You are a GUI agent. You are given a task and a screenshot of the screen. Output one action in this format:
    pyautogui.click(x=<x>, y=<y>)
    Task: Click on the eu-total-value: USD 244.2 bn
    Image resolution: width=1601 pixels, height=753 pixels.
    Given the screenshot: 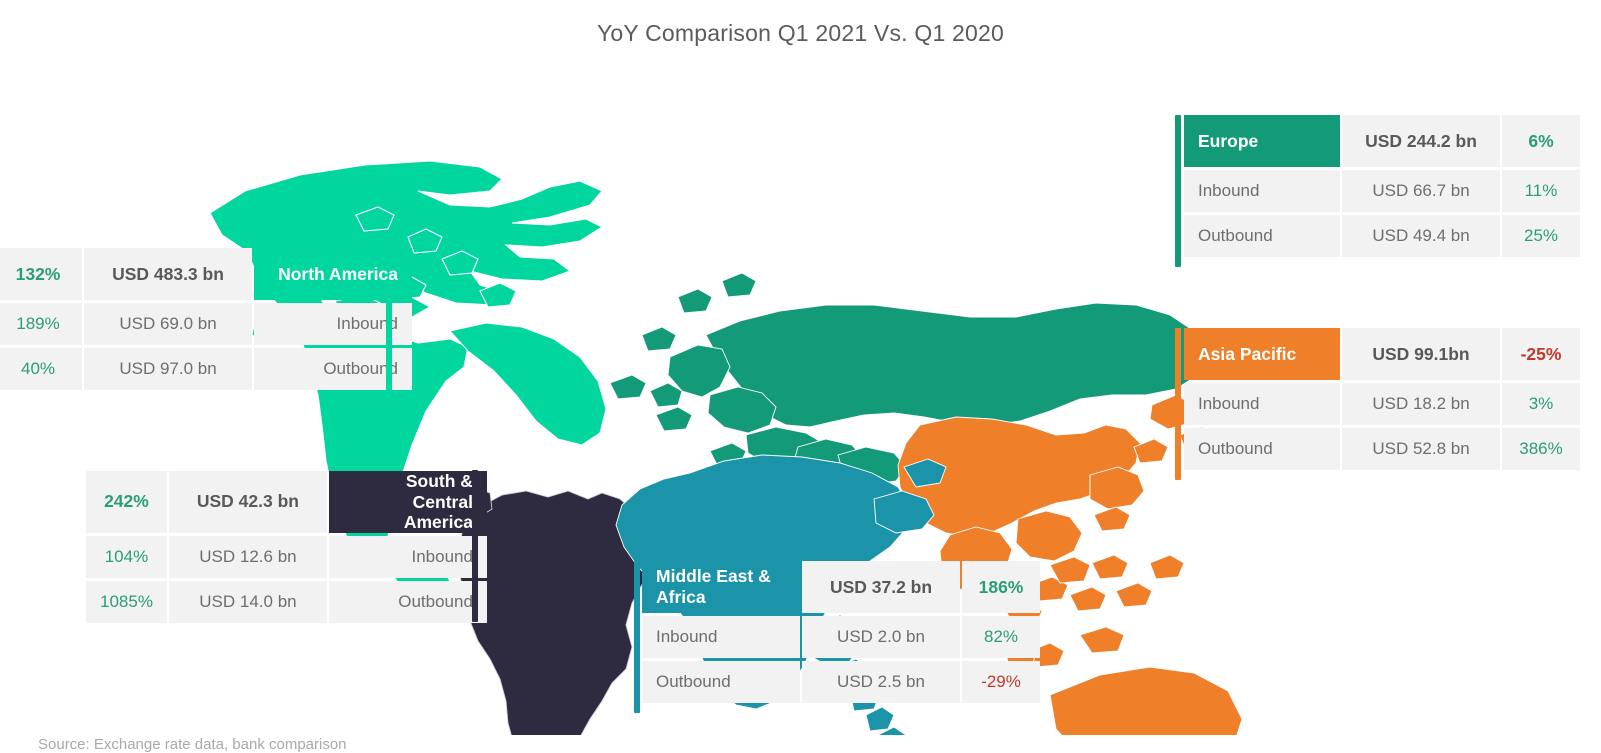 What is the action you would take?
    pyautogui.click(x=1421, y=141)
    